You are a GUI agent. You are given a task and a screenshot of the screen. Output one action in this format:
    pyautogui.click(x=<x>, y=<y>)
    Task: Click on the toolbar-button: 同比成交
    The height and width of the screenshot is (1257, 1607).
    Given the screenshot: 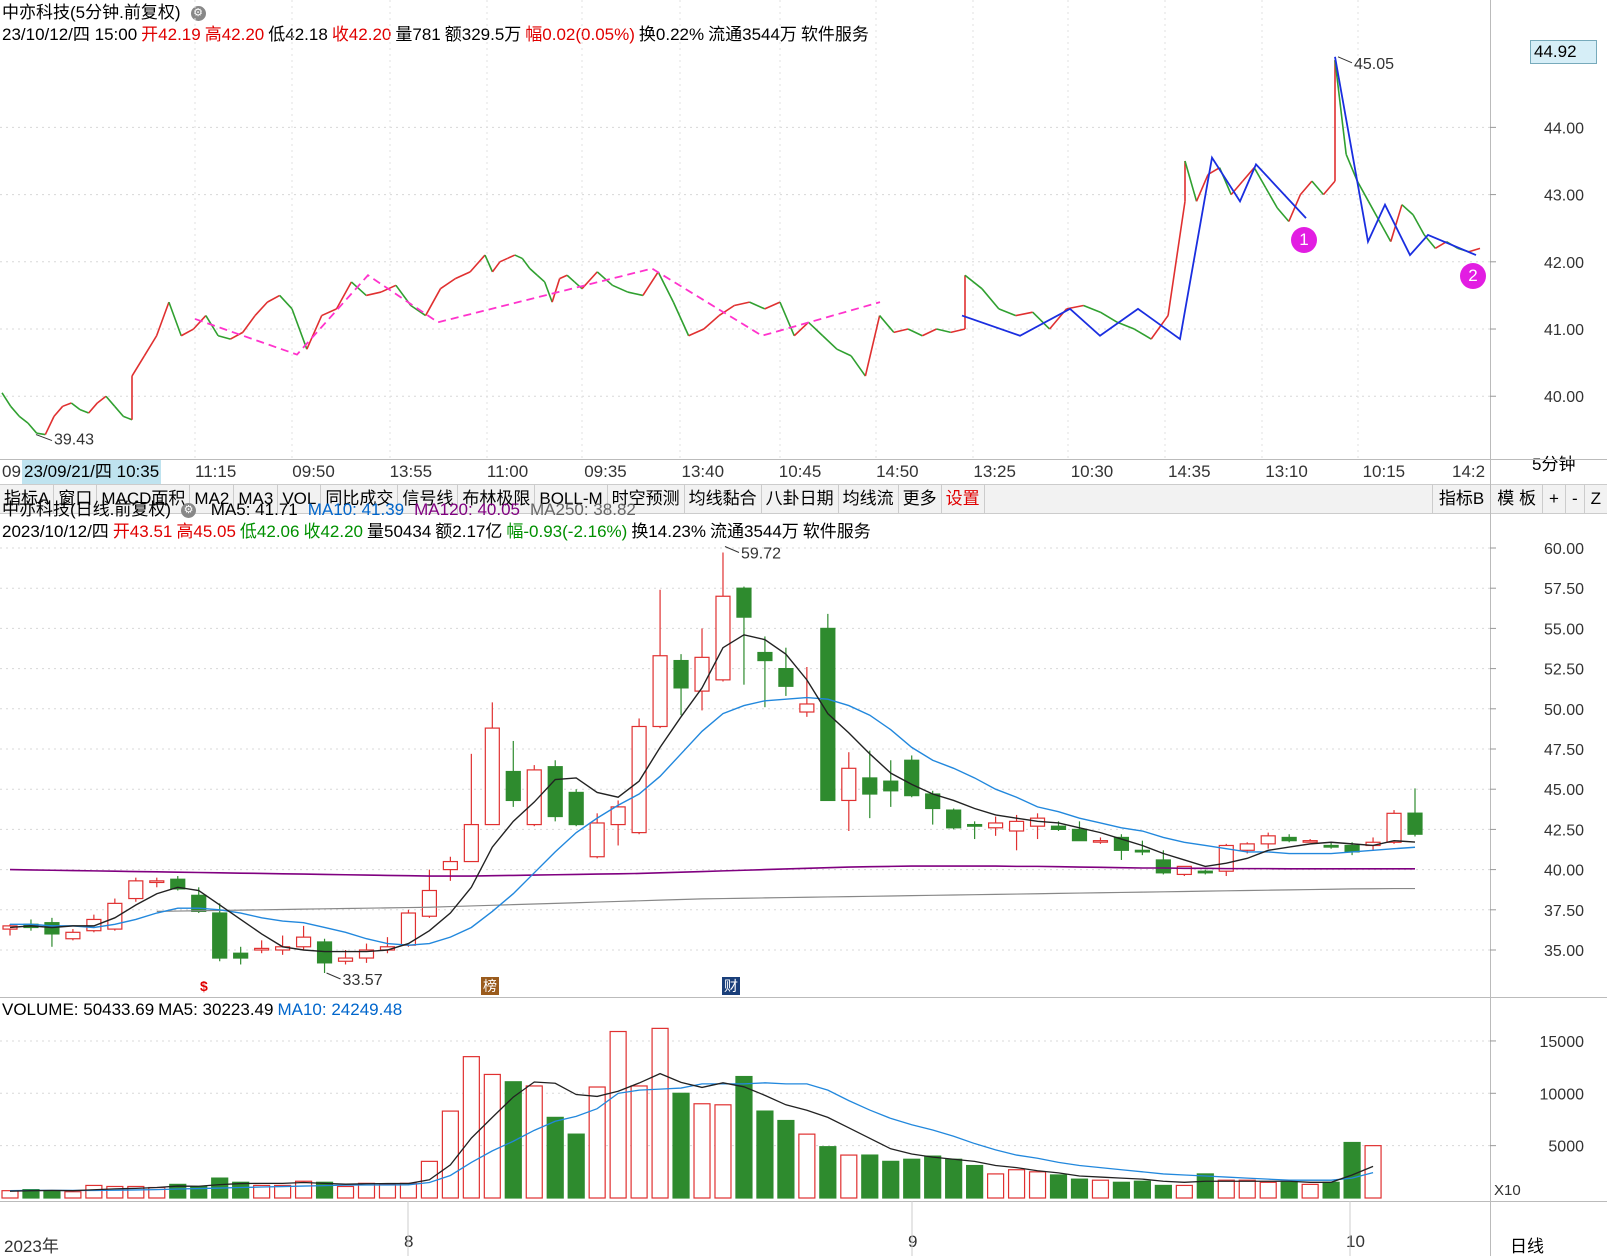 What is the action you would take?
    pyautogui.click(x=360, y=499)
    